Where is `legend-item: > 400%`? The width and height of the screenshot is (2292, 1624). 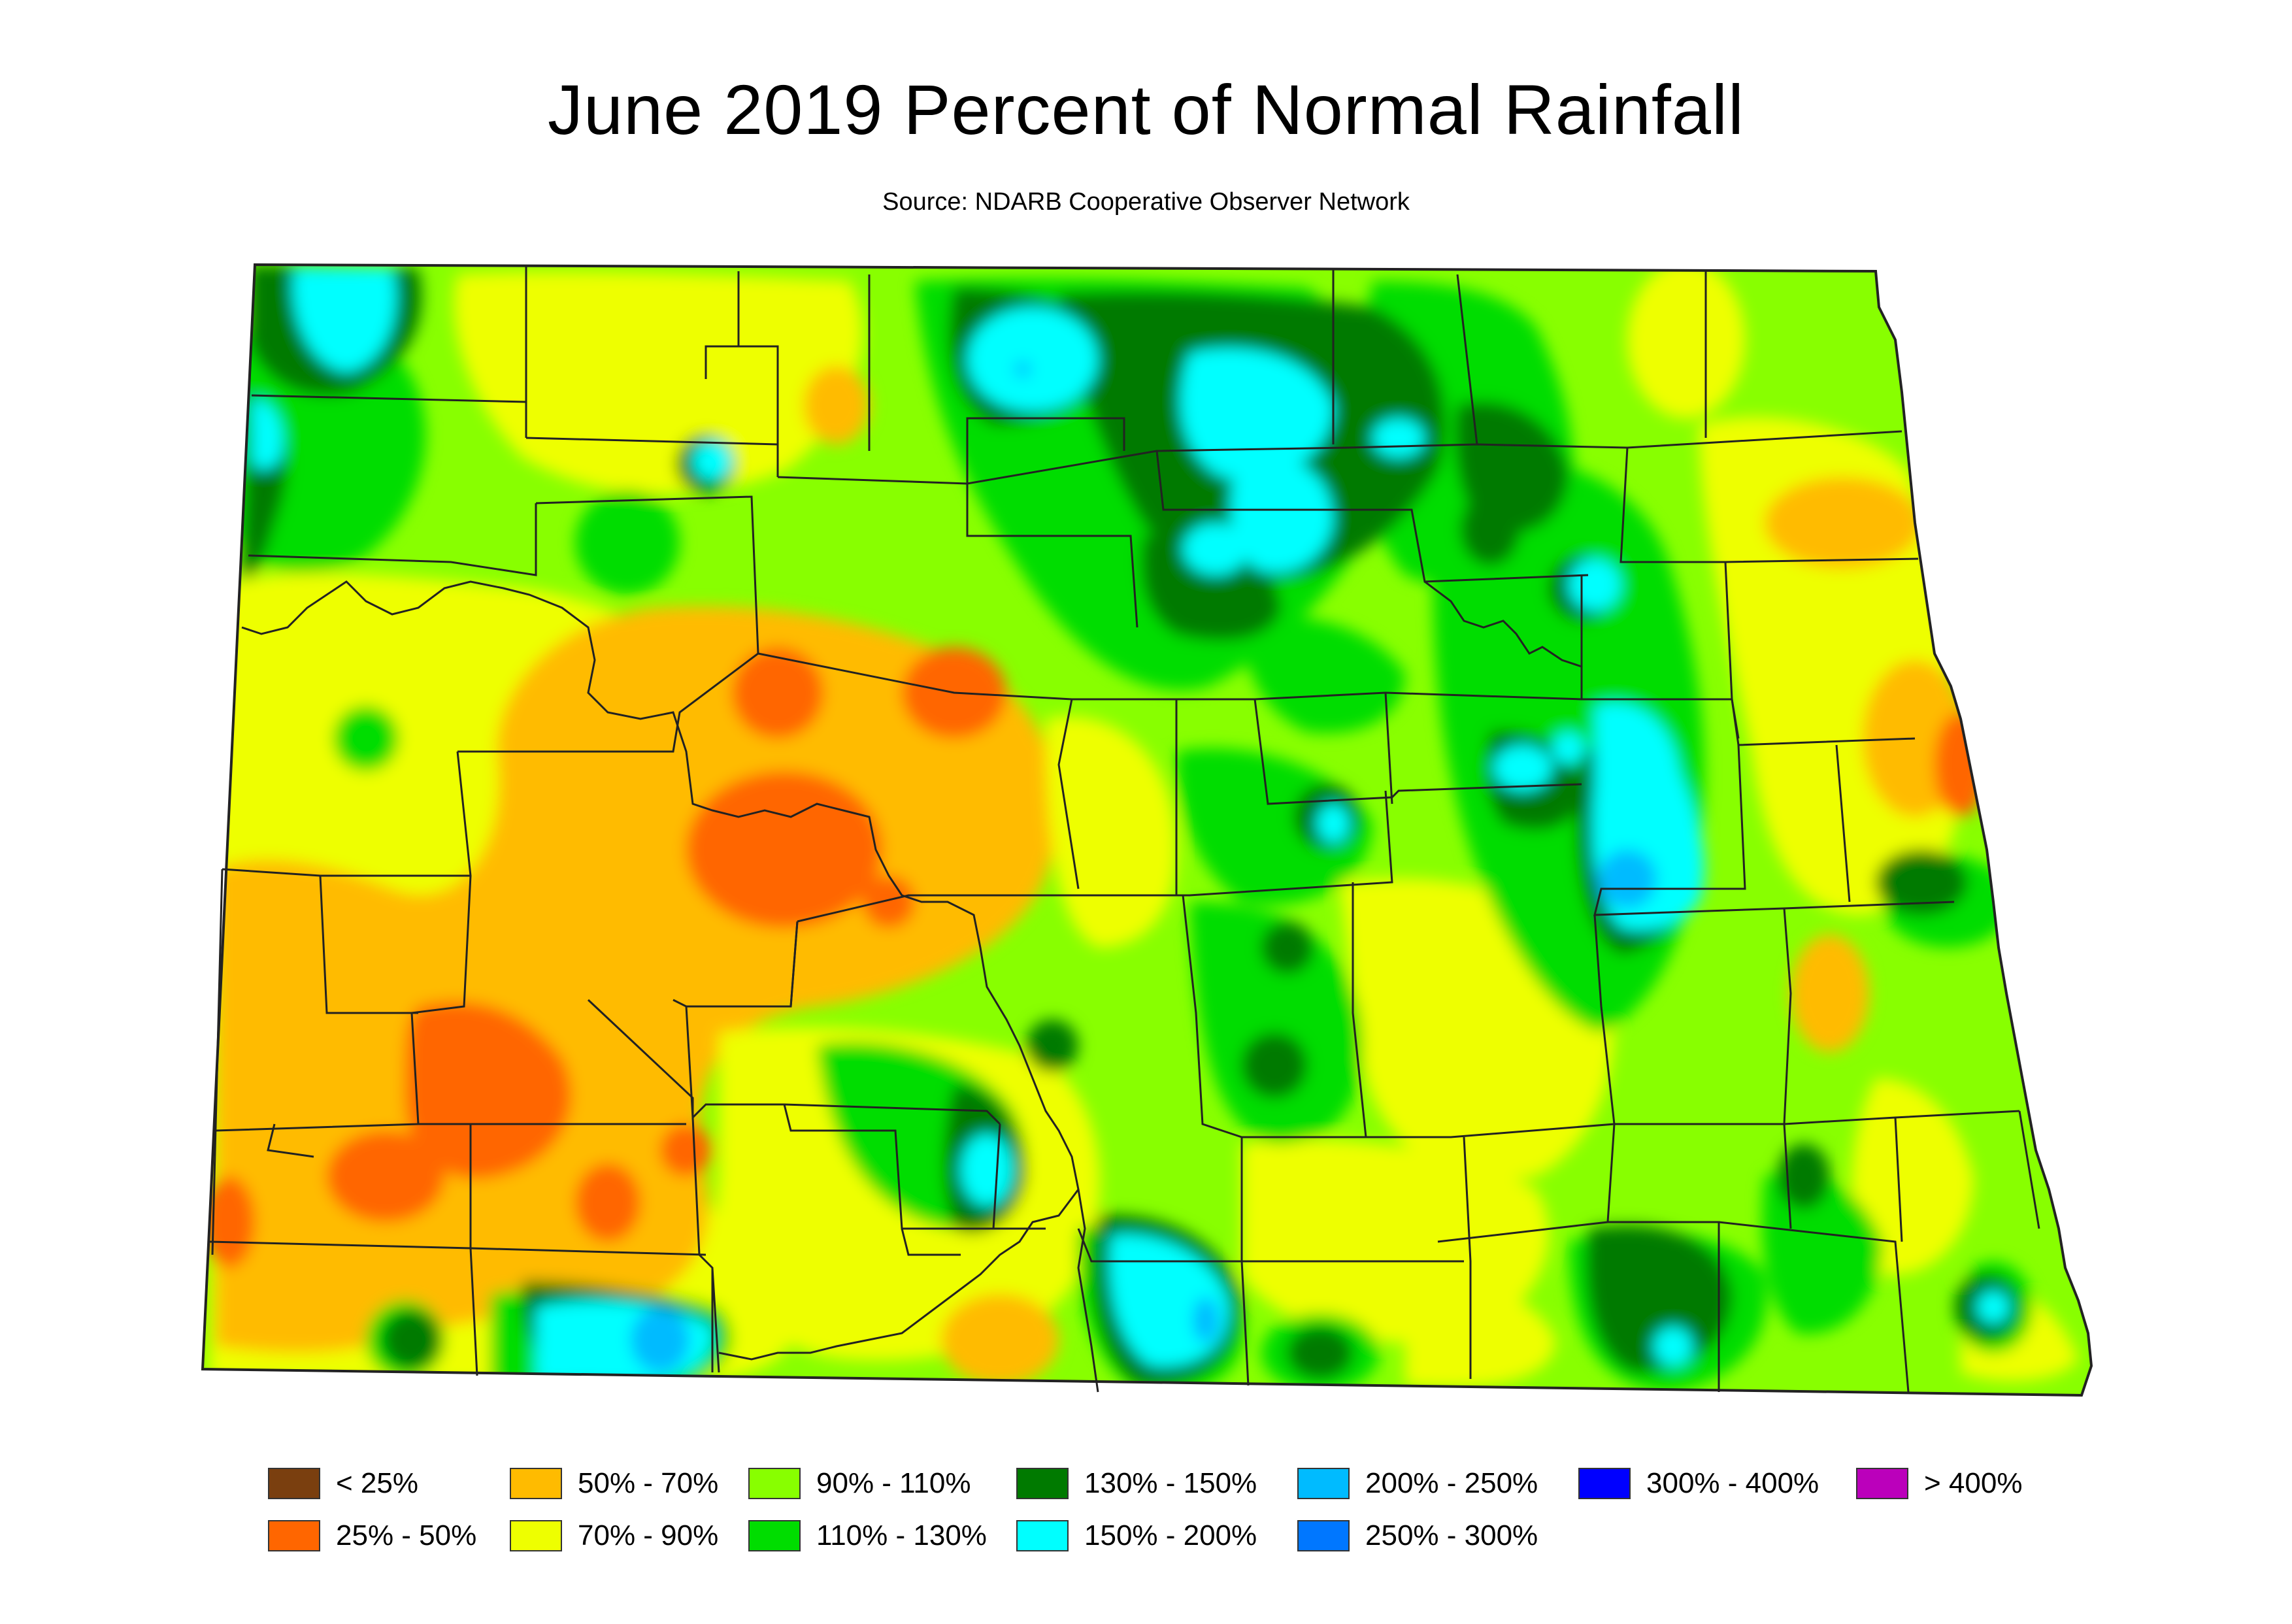
legend-item: > 400% is located at coordinates (1939, 1483).